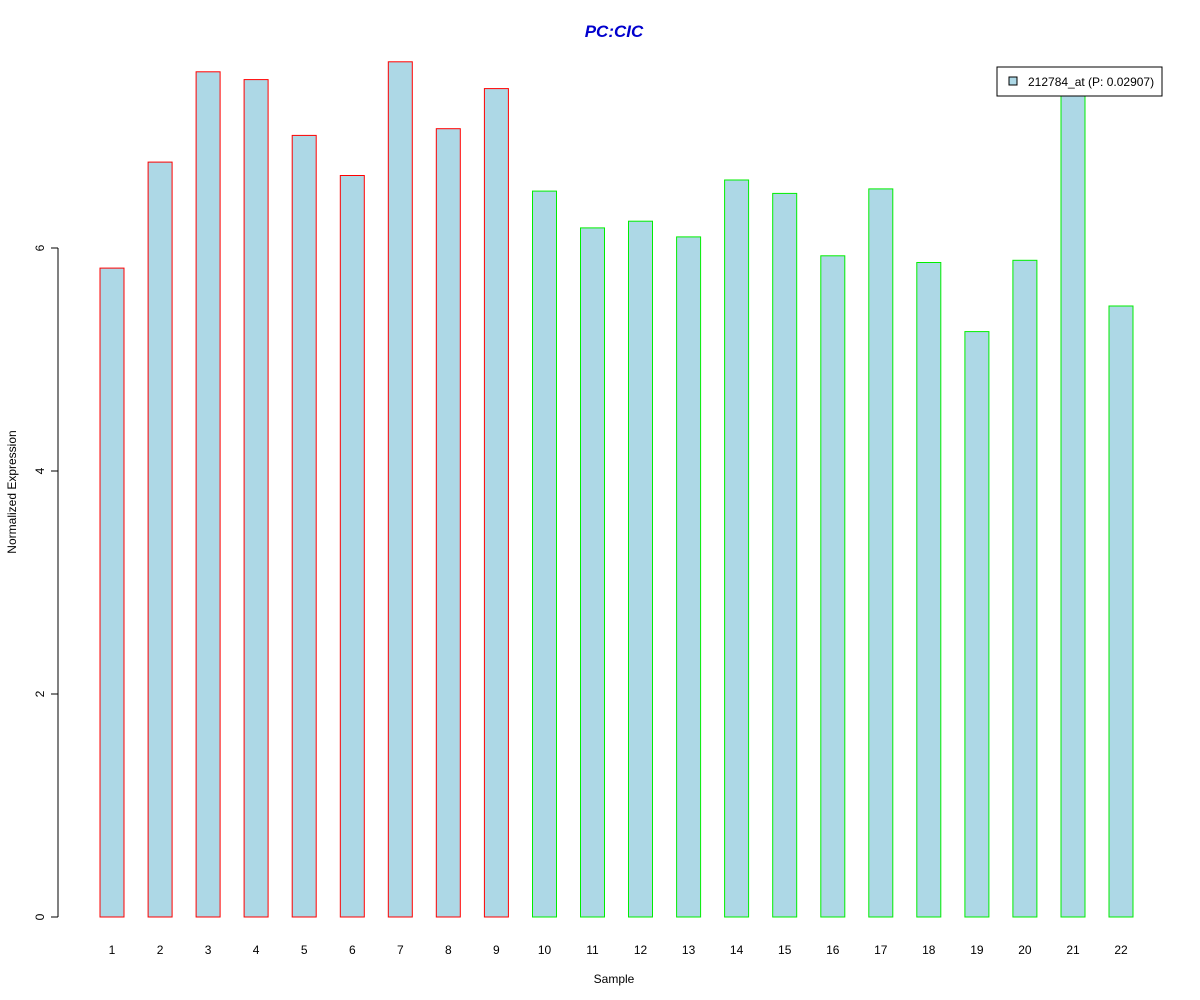  I want to click on y-tick-label: 6, so click(40, 247).